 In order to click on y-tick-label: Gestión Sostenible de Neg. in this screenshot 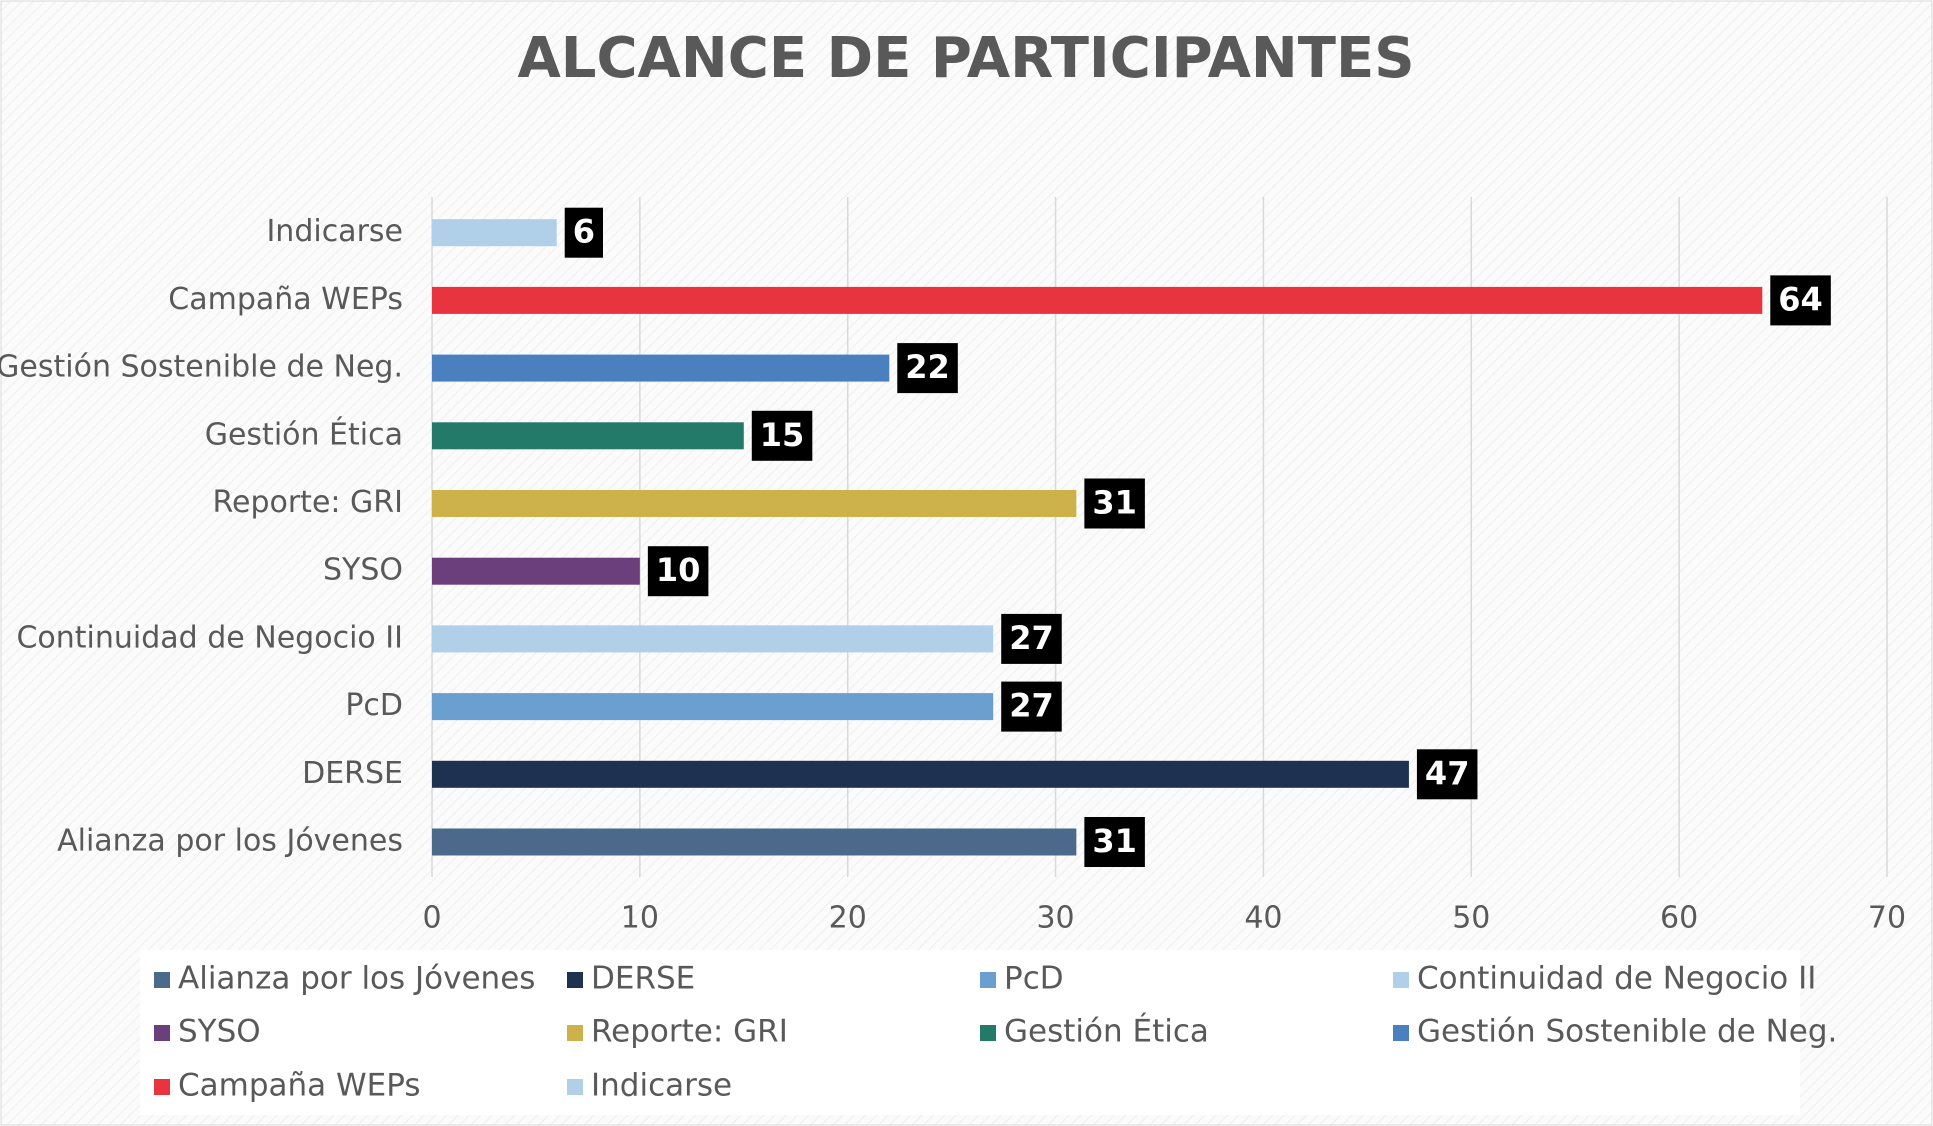, I will do `click(201, 367)`.